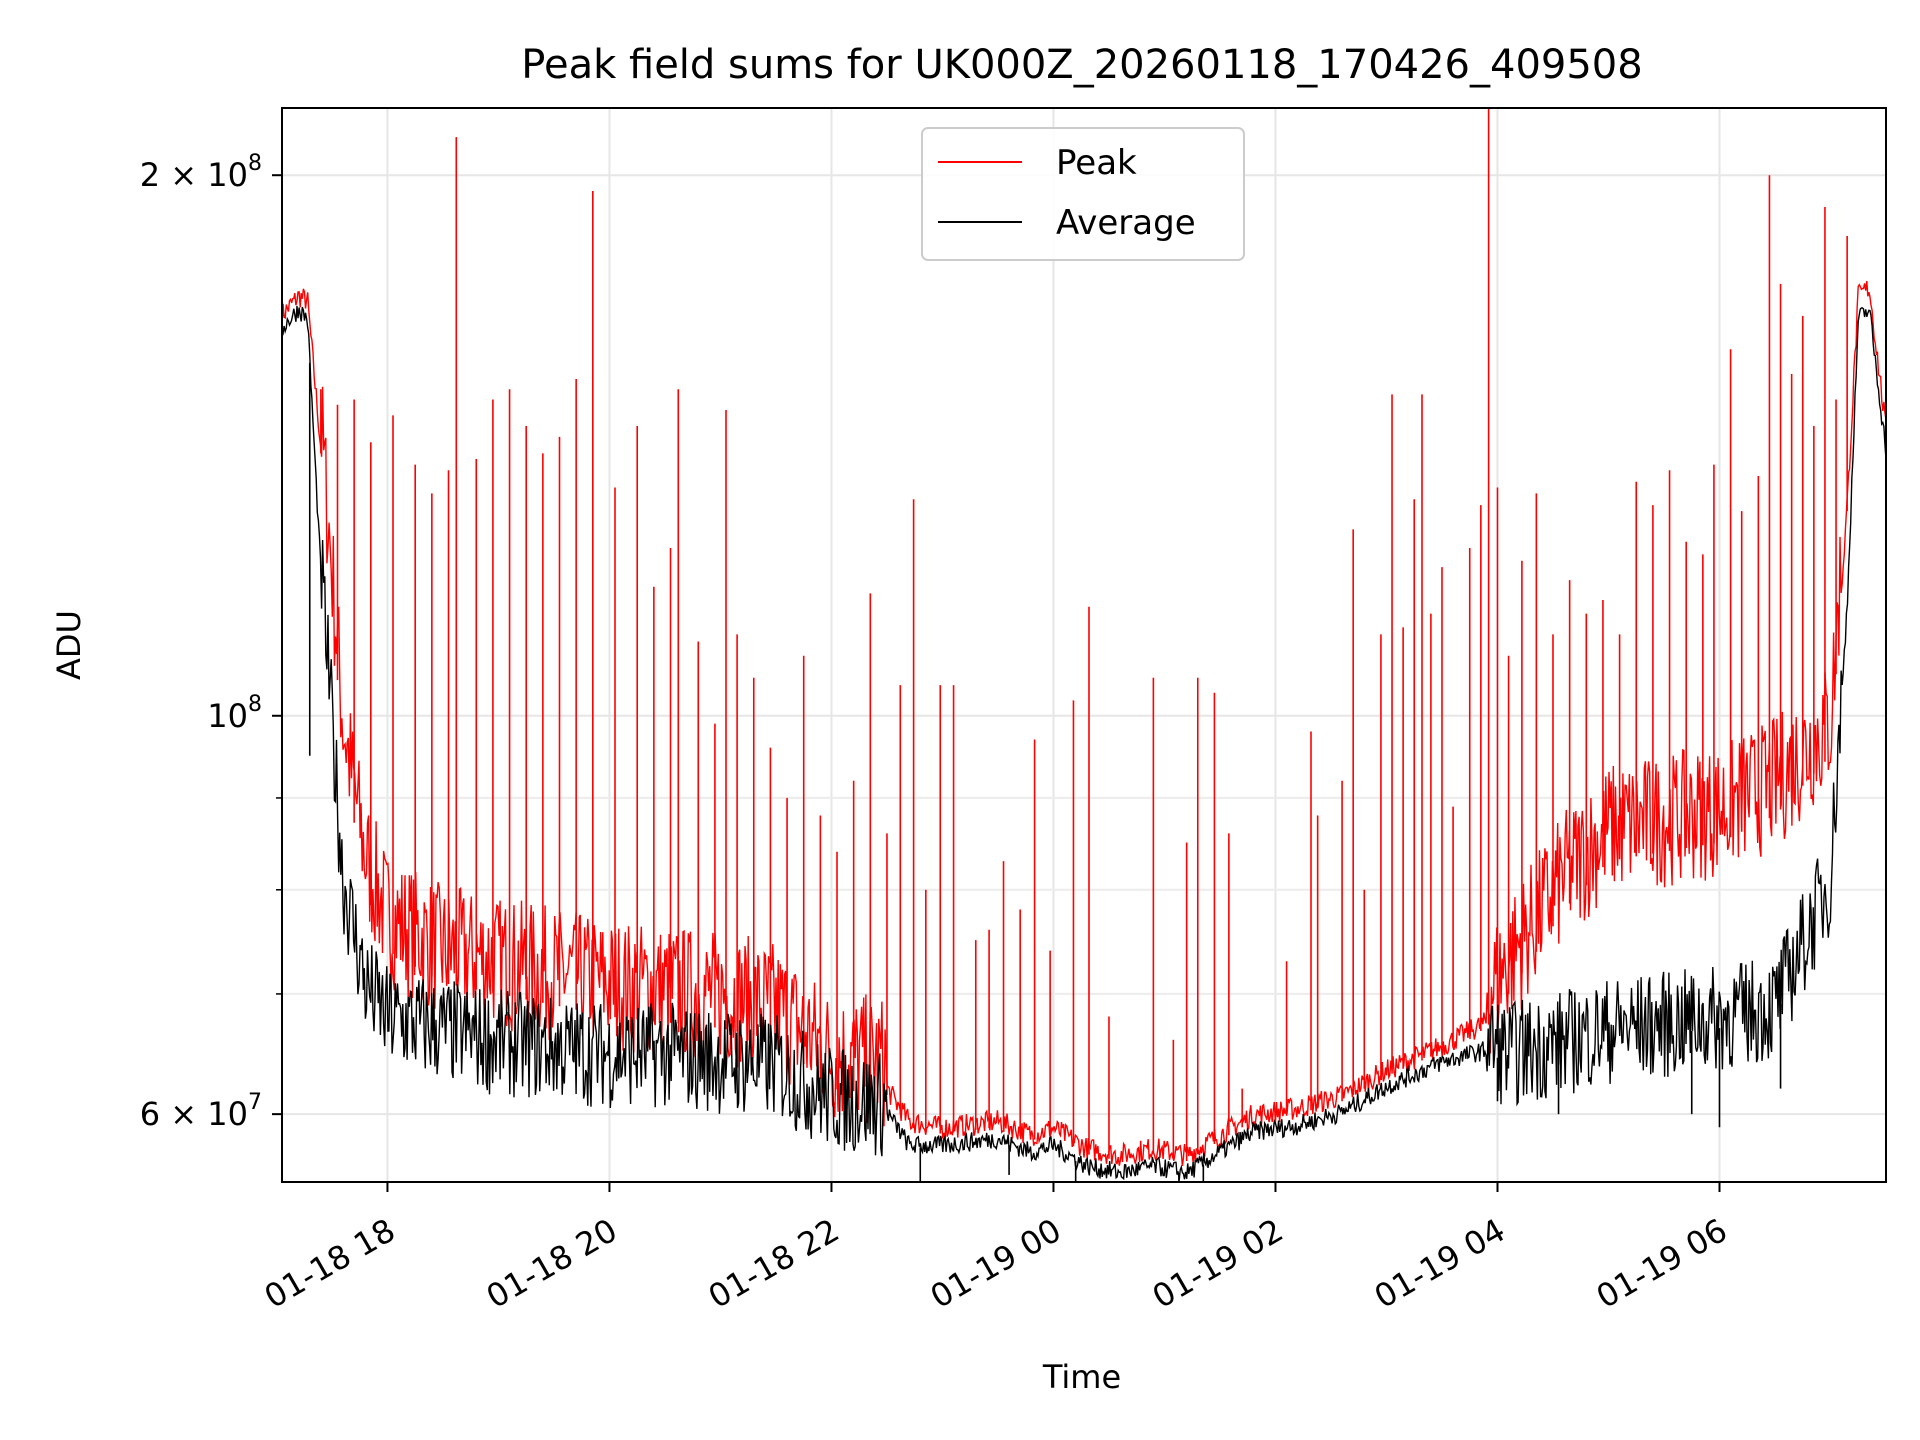 Image resolution: width=1920 pixels, height=1440 pixels. What do you see at coordinates (234, 713) in the screenshot?
I see `y-tick-label: 108` at bounding box center [234, 713].